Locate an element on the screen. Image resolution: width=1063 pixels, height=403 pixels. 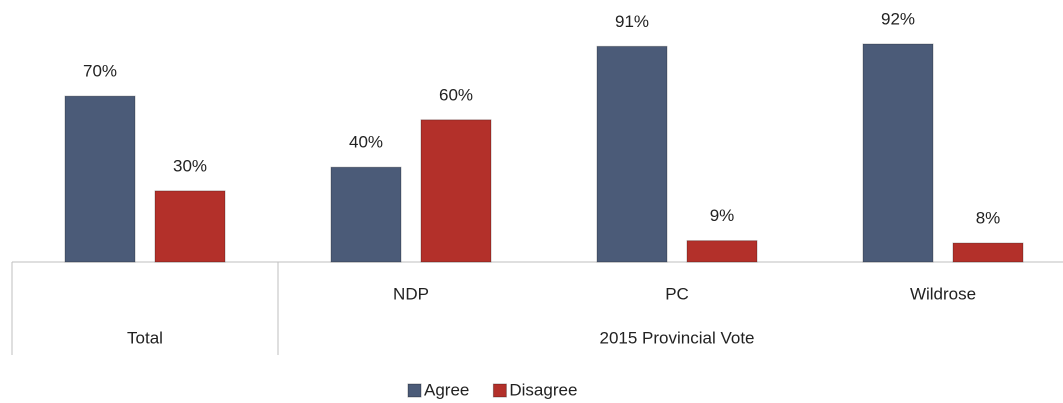
data-label: 92% is located at coordinates (898, 18).